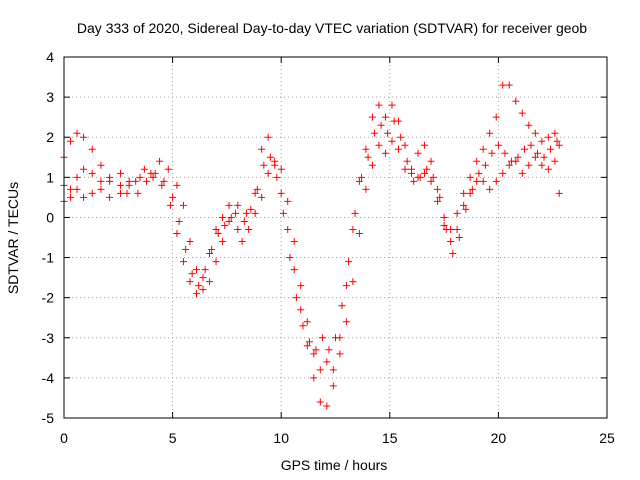  I want to click on x-tick-label: 10, so click(281, 438).